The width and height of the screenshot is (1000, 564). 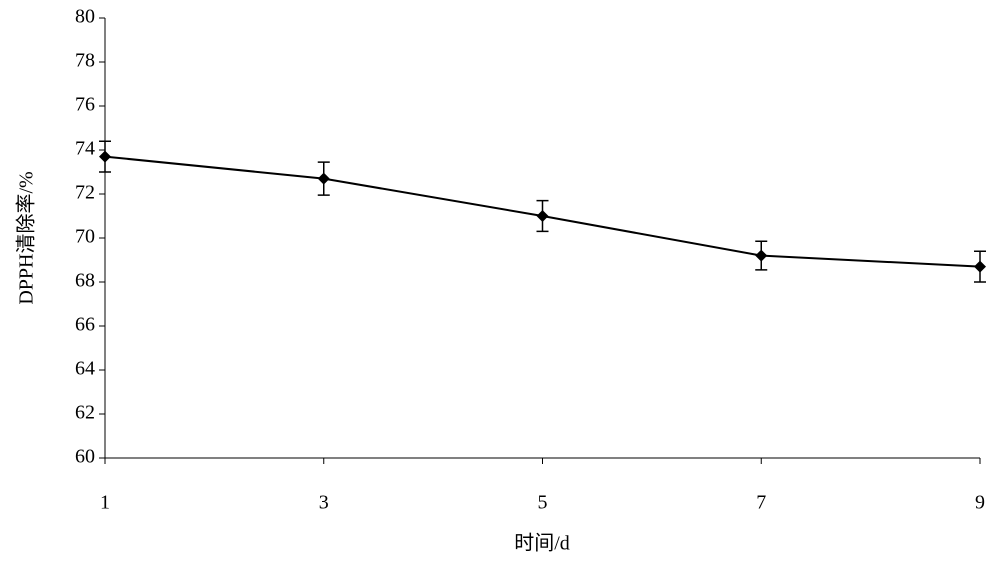 What do you see at coordinates (543, 503) in the screenshot?
I see `x-tick-label: 5` at bounding box center [543, 503].